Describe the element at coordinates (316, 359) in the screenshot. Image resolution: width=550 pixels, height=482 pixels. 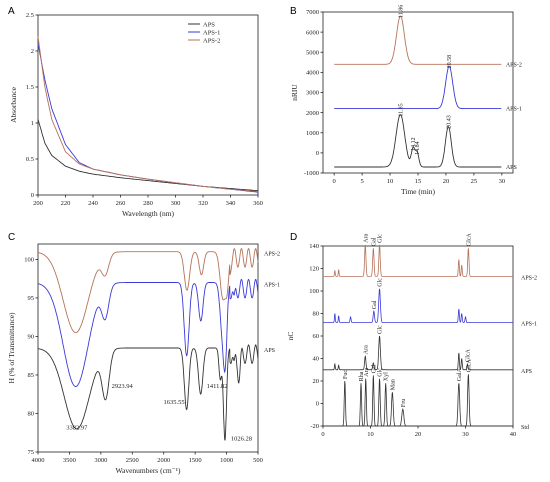
I see `chart-d-y-tick-label: 40` at that location.